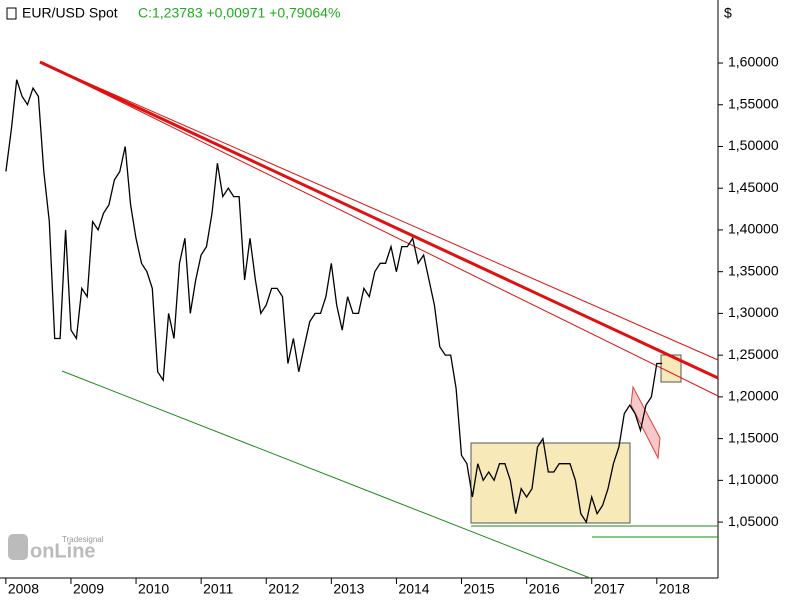  I want to click on x-tick-label: 2013, so click(348, 589).